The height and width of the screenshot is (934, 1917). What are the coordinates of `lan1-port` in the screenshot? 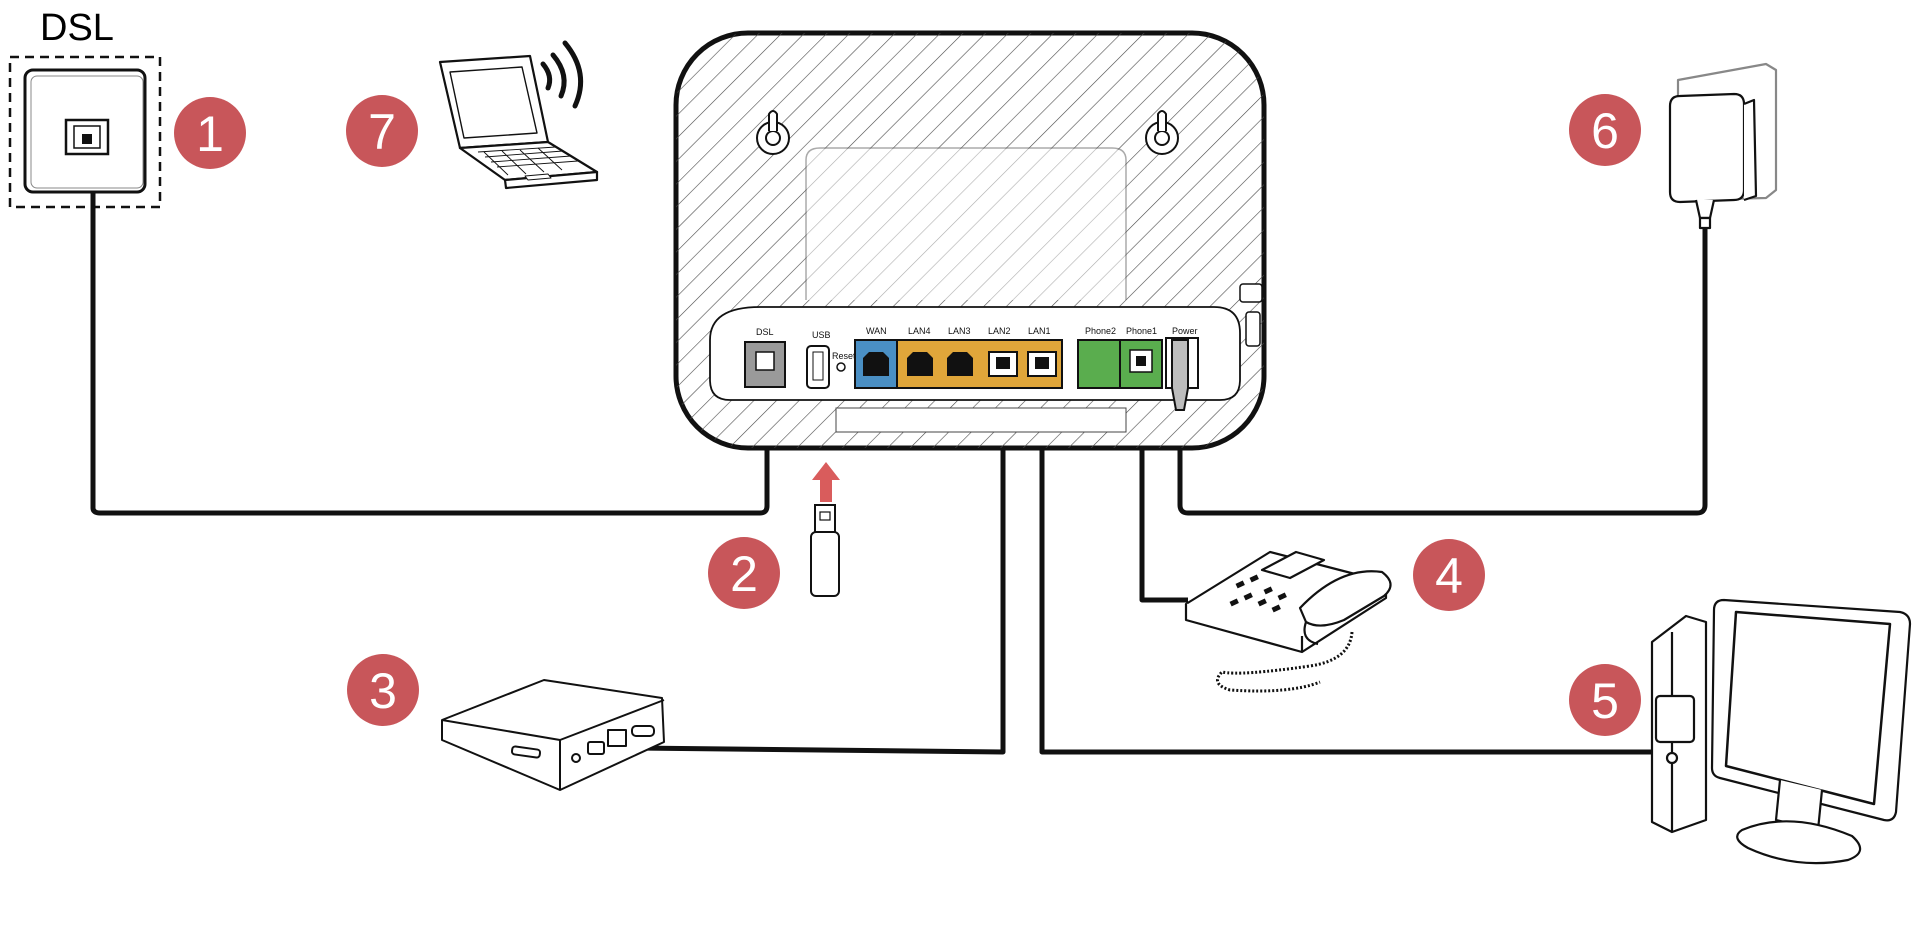 It's located at (1042, 364).